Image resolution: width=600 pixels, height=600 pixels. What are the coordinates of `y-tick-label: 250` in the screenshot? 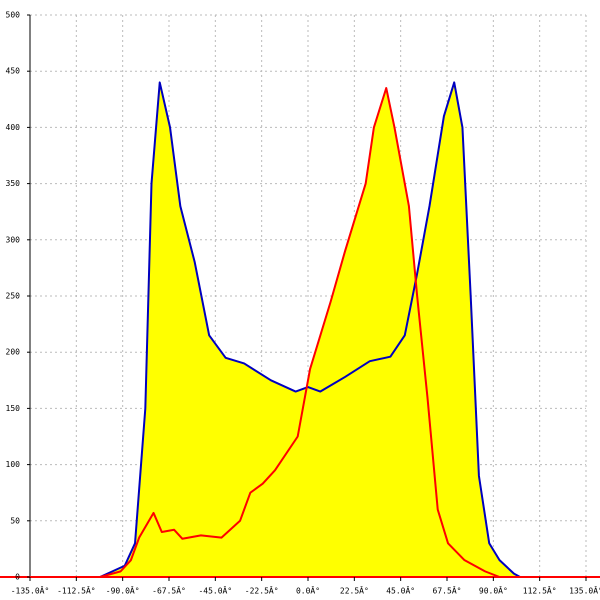 It's located at (13, 296).